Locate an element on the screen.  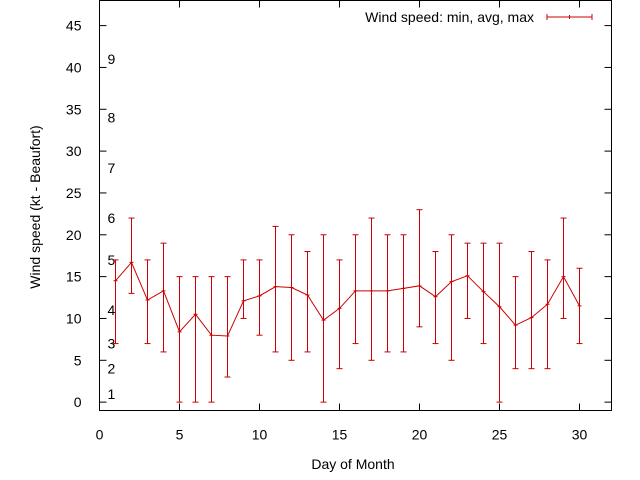
x-tick-label: 10 is located at coordinates (260, 435).